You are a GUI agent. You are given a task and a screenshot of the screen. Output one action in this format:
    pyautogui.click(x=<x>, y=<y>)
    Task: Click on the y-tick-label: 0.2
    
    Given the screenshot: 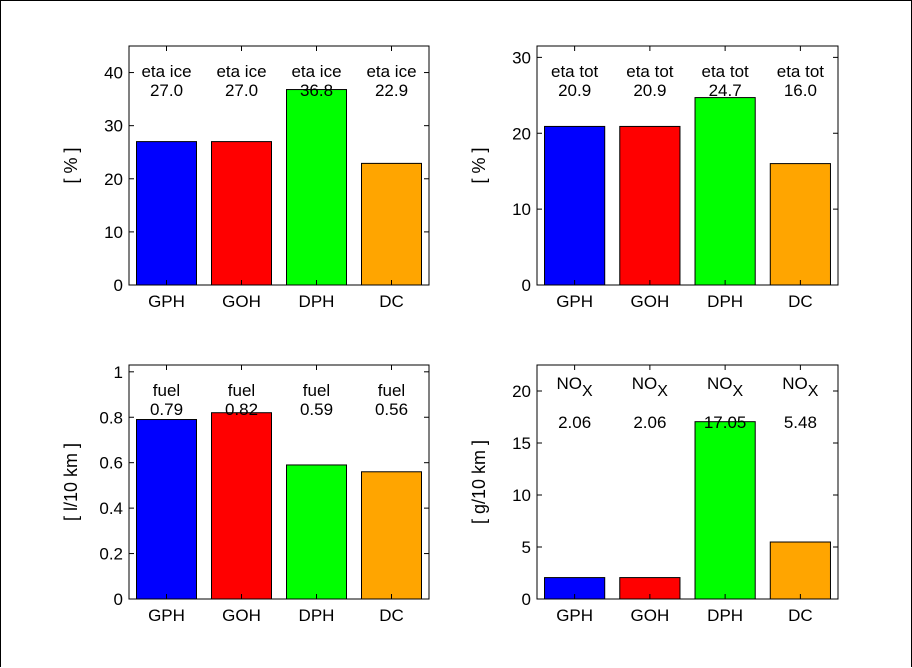 What is the action you would take?
    pyautogui.click(x=111, y=554)
    